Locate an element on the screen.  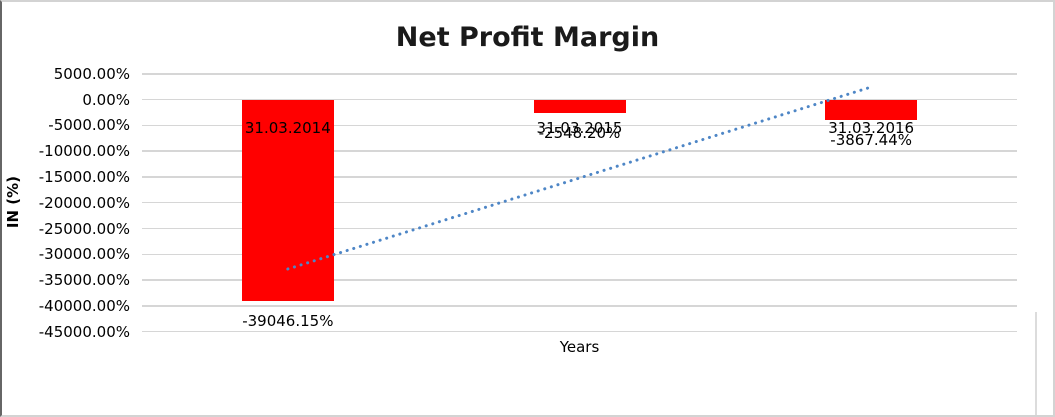
category-label: 31.03.2014 is located at coordinates (287, 128).